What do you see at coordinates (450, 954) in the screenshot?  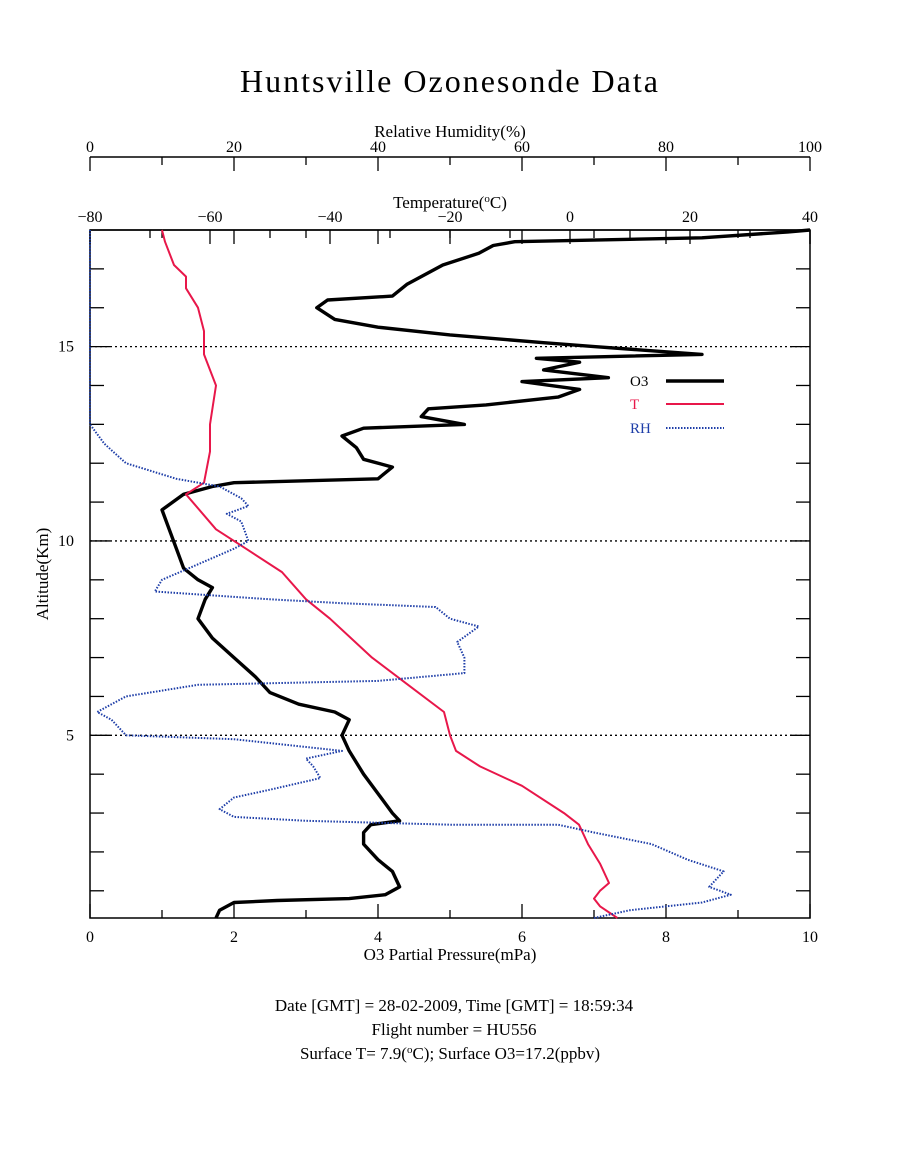 I see `ozone-axis-title: O3 Partial Pressure(mPa)` at bounding box center [450, 954].